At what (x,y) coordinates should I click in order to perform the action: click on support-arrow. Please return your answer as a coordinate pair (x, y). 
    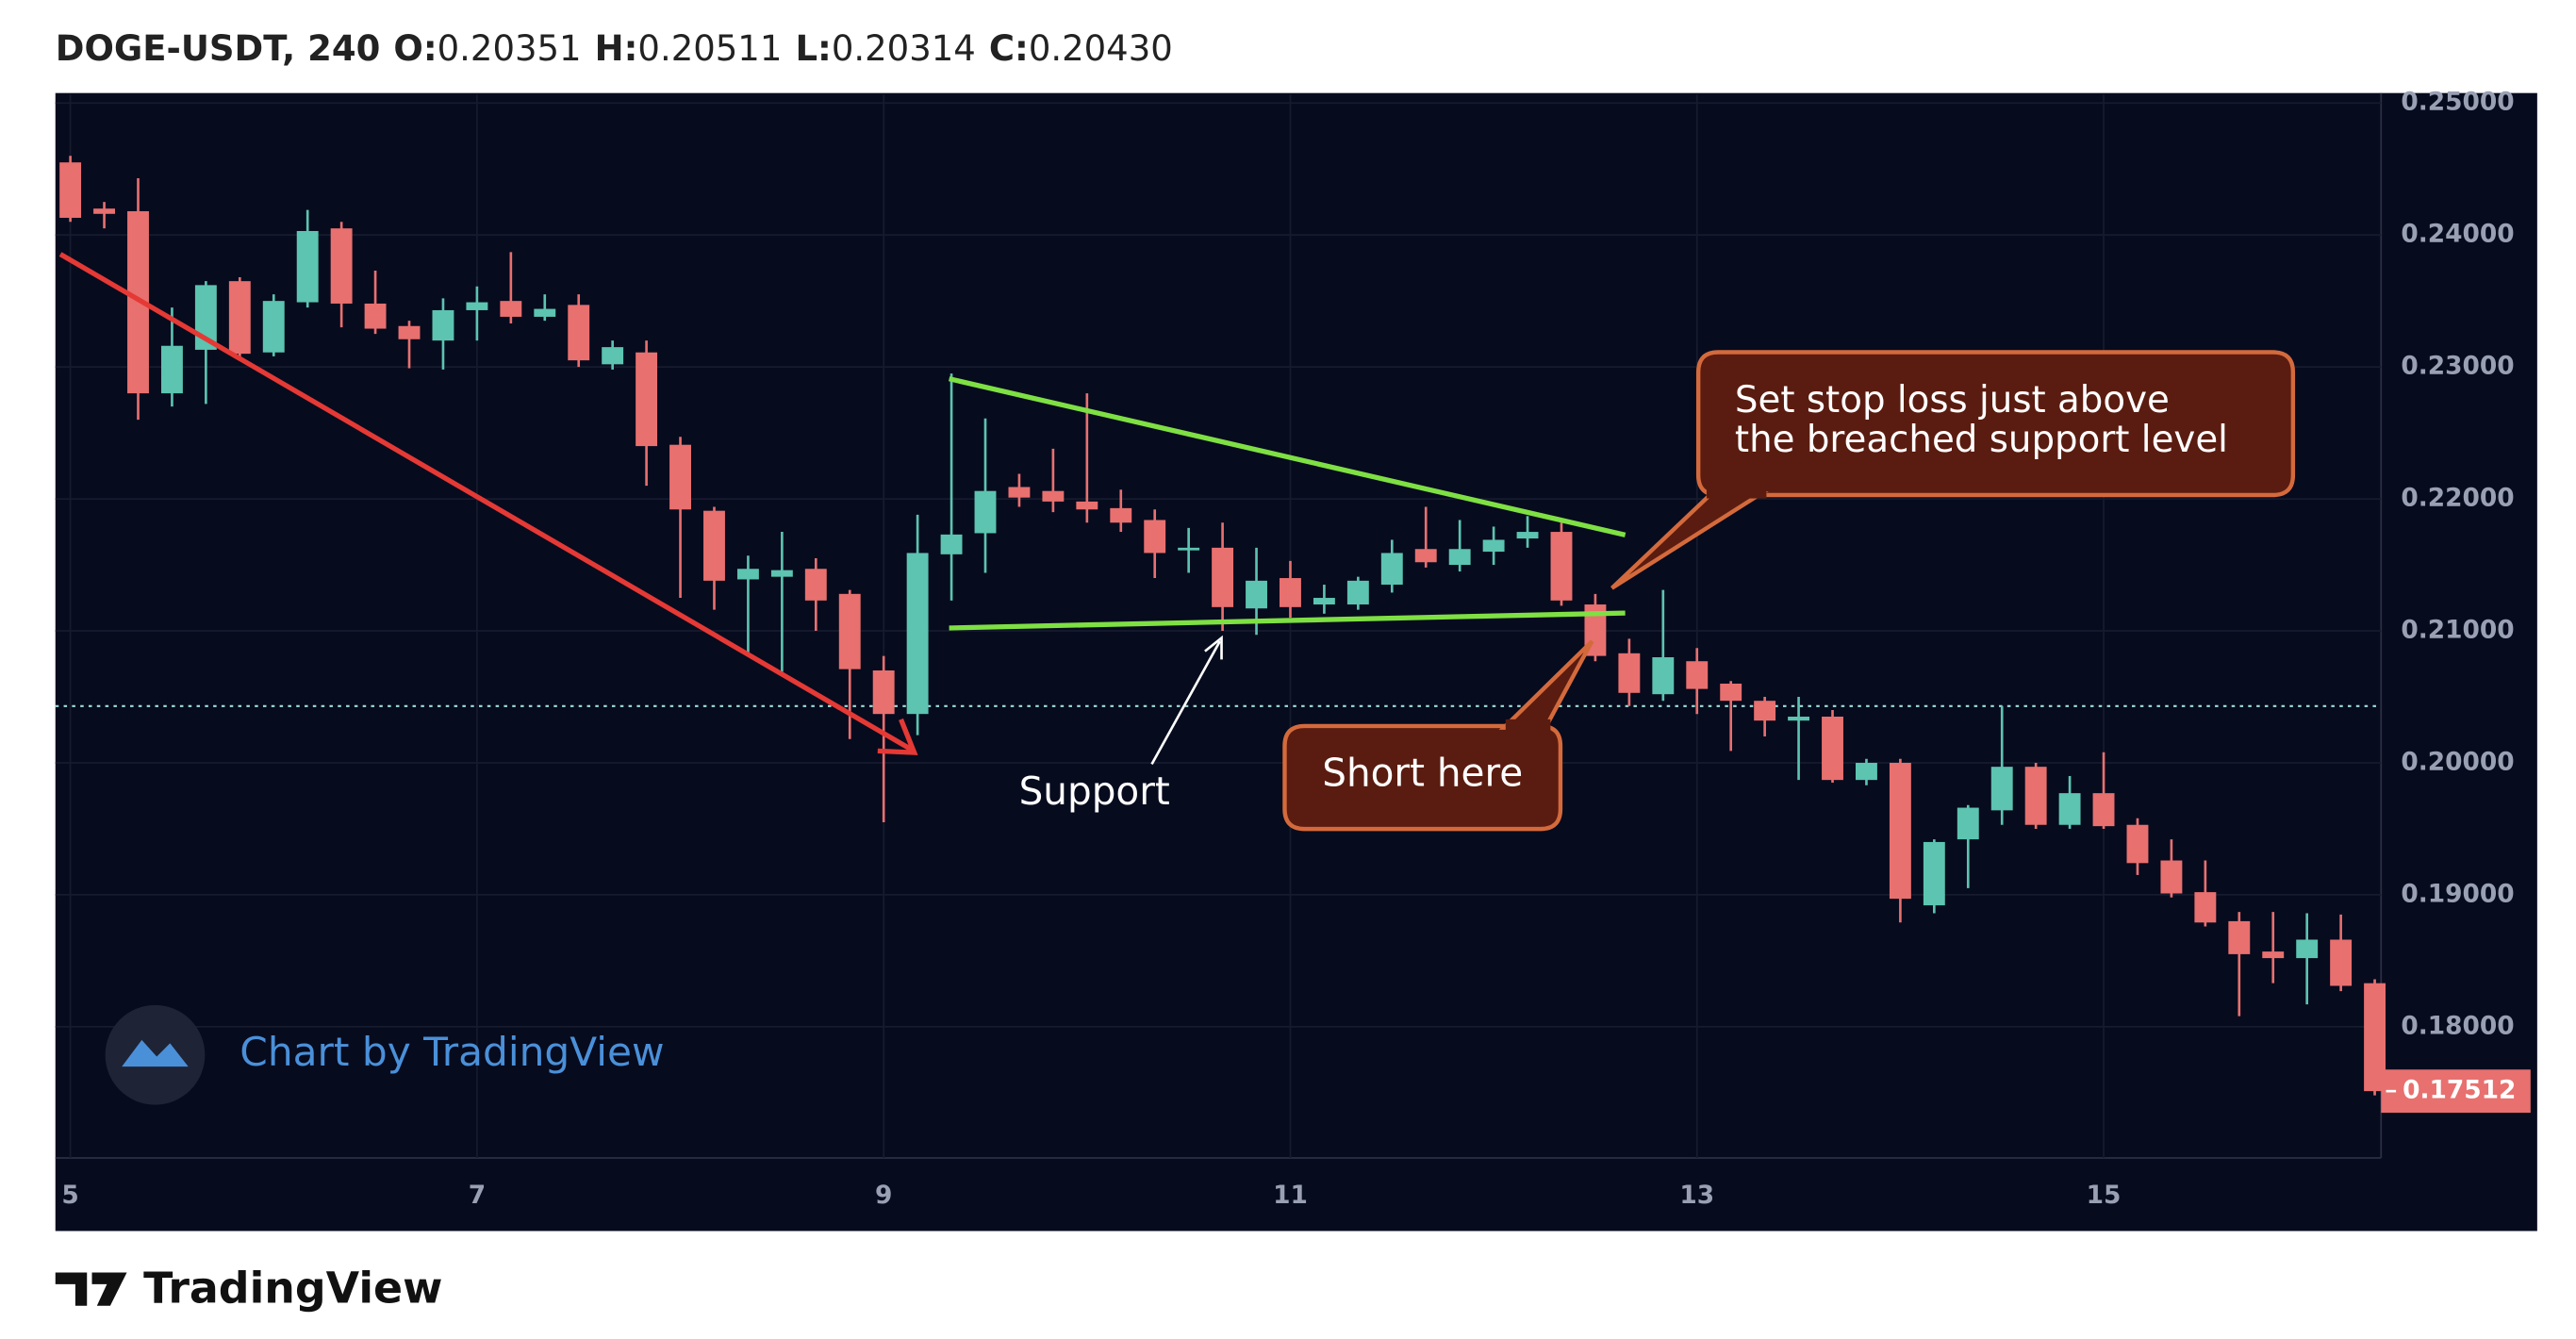
    Looking at the image, I should click on (1185, 703).